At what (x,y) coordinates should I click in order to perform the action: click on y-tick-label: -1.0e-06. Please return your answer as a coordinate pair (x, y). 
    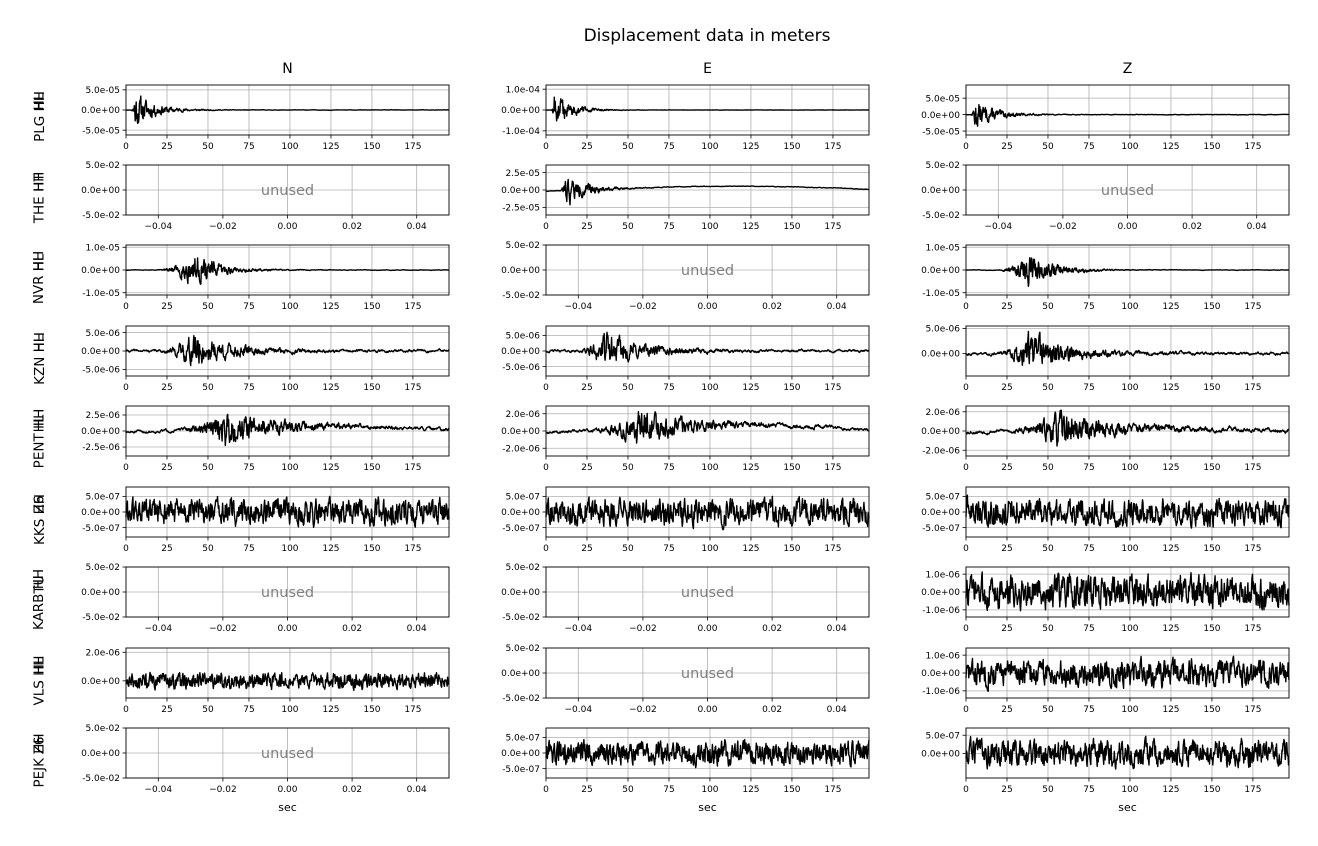
    Looking at the image, I should click on (941, 692).